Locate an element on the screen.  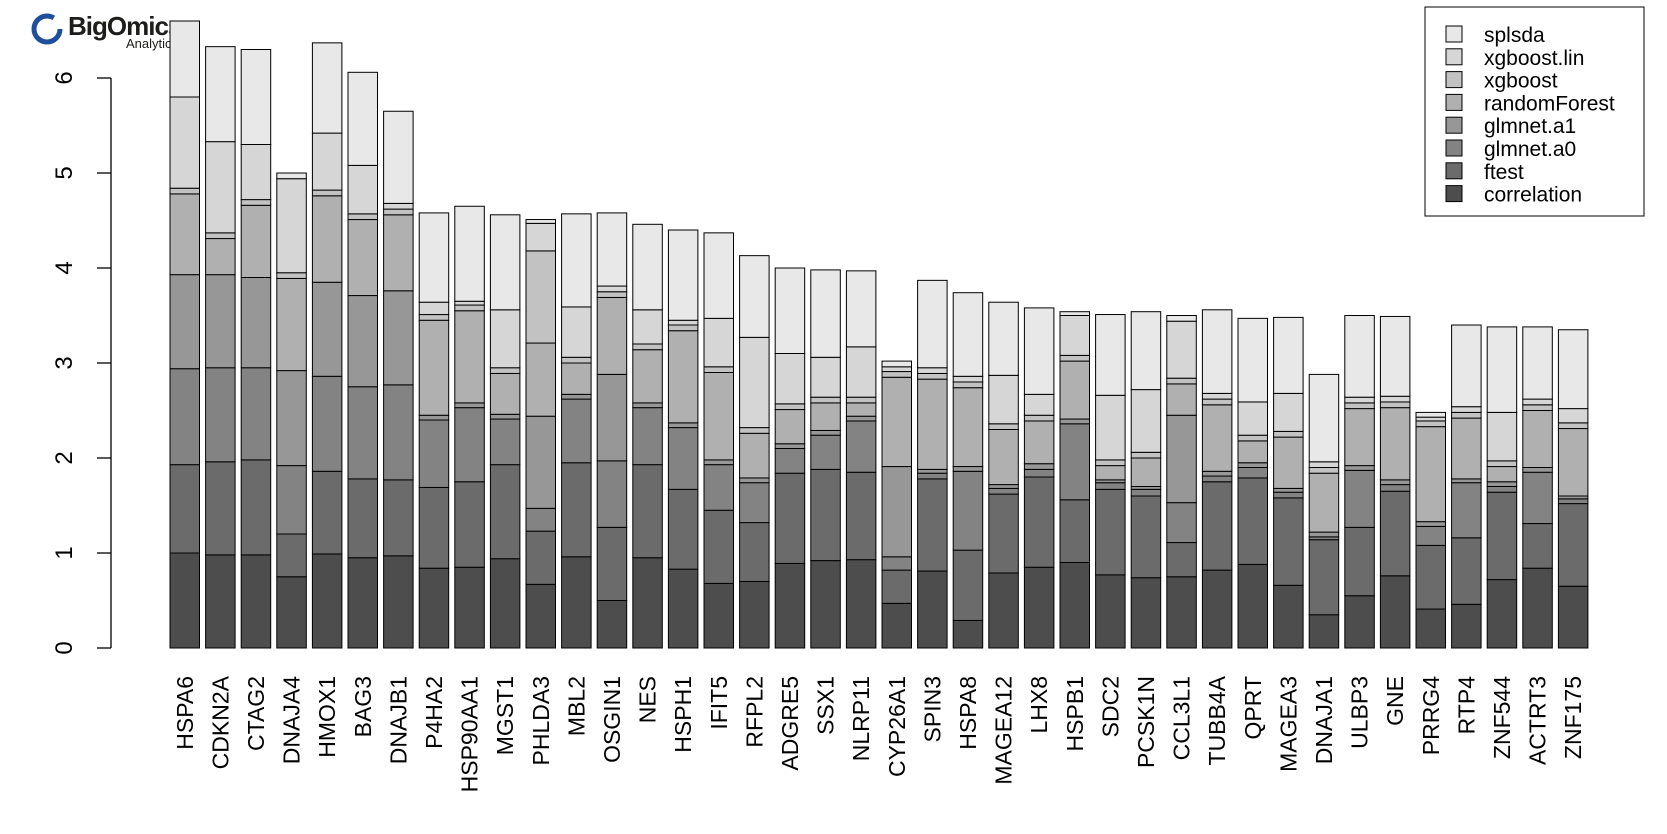
x-tick-label: SSX1 is located at coordinates (826, 705).